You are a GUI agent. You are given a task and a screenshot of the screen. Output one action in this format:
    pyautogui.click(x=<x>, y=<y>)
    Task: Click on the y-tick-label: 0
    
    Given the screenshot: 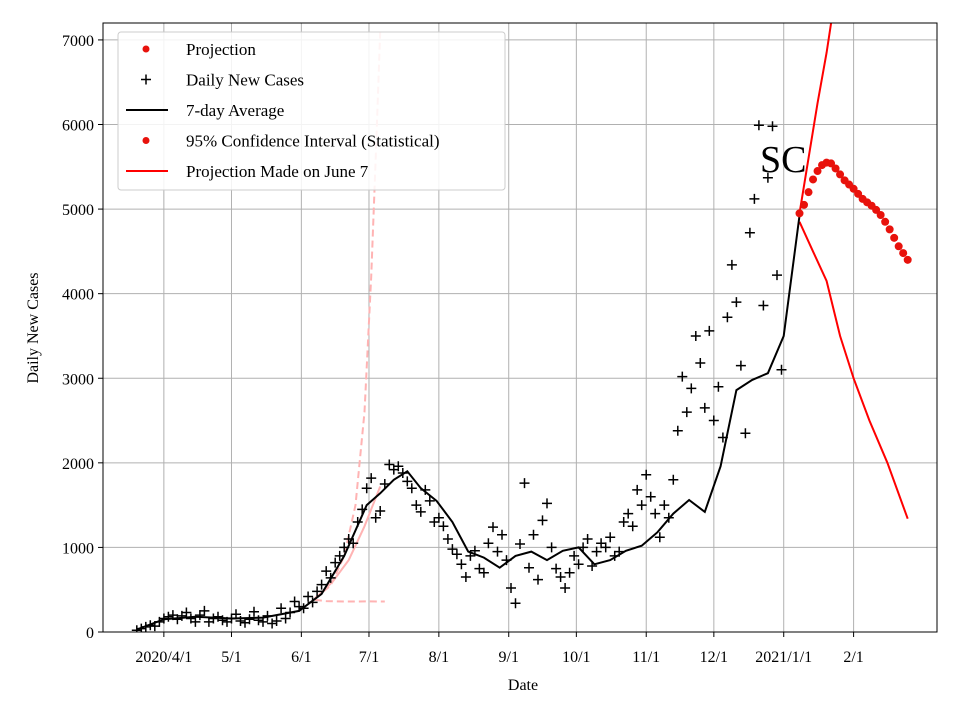 What is the action you would take?
    pyautogui.click(x=90, y=633)
    